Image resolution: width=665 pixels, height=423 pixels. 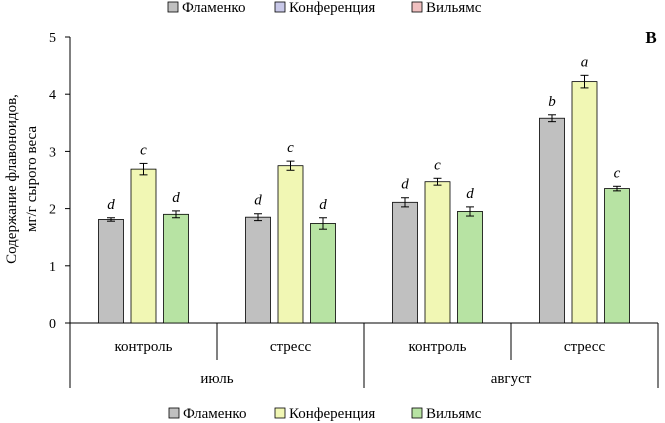 What do you see at coordinates (650, 37) in the screenshot?
I see `panel-label: В` at bounding box center [650, 37].